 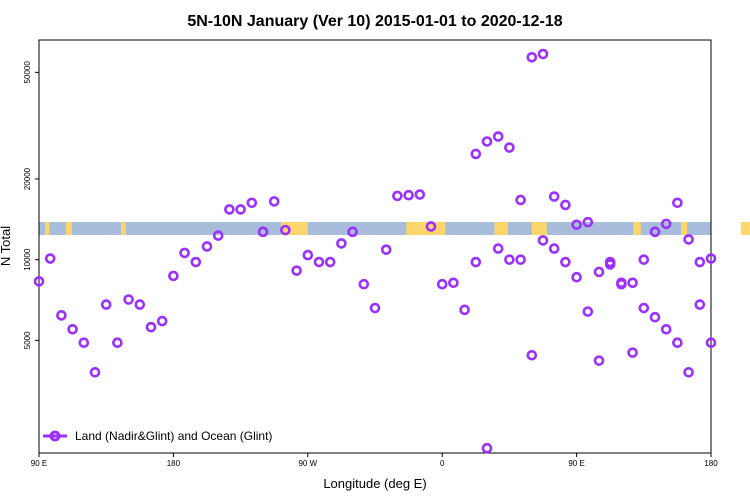 What do you see at coordinates (375, 228) in the screenshot?
I see `ocean-band` at bounding box center [375, 228].